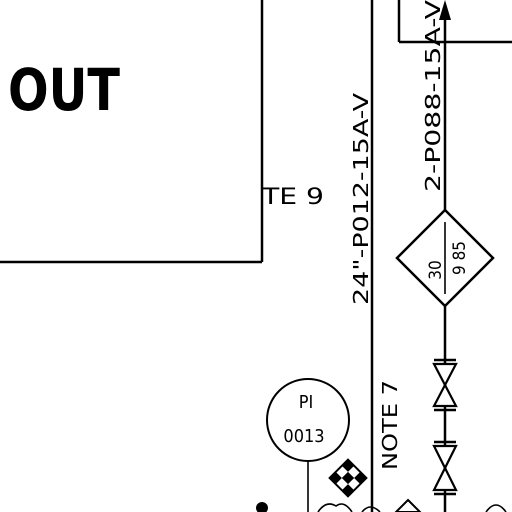 This screenshot has width=512, height=512. Describe the element at coordinates (64, 90) in the screenshot. I see `box-label: OUT` at that location.